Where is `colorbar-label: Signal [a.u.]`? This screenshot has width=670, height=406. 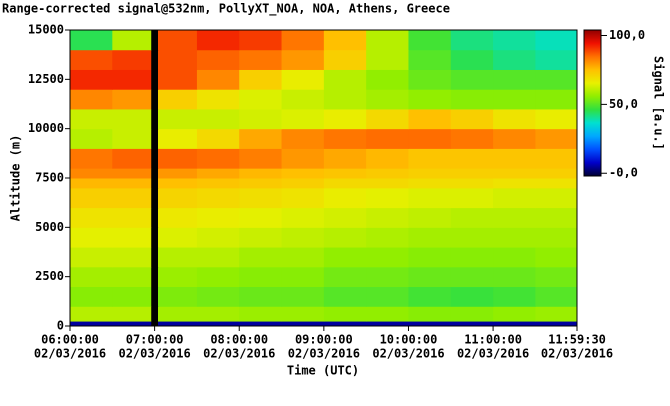
colorbar-label: Signal [a.u.] is located at coordinates (659, 103).